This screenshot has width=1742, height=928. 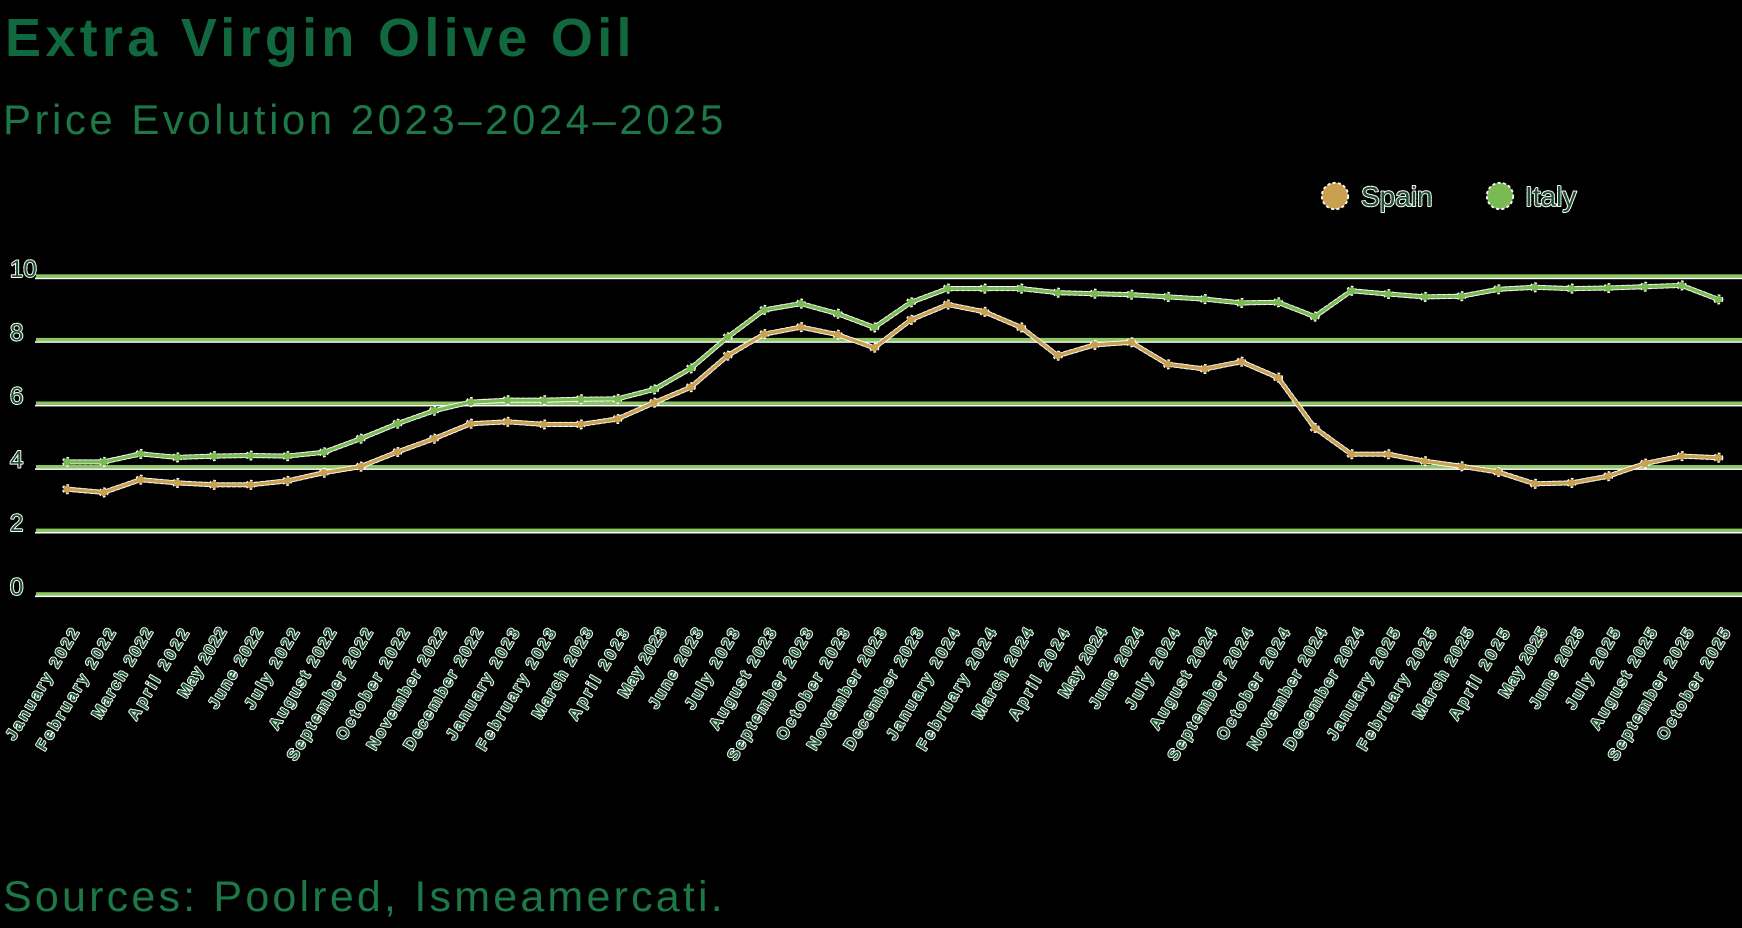 What do you see at coordinates (23, 269) in the screenshot?
I see `svg-text: 10` at bounding box center [23, 269].